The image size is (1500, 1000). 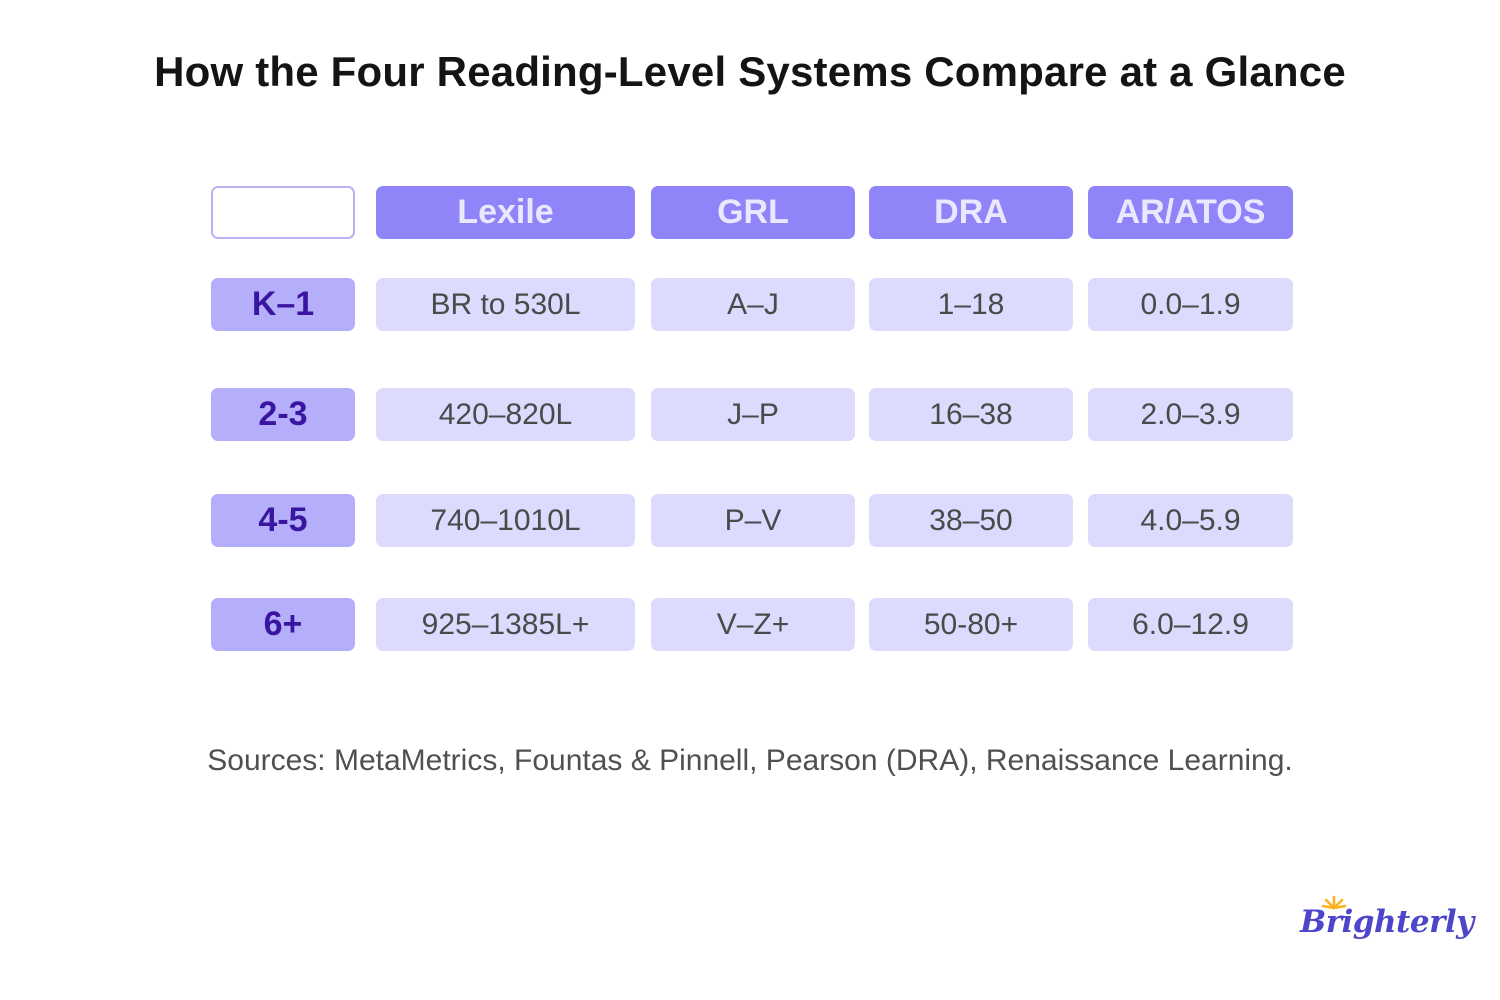 I want to click on column-header-grl: GRL, so click(x=753, y=212).